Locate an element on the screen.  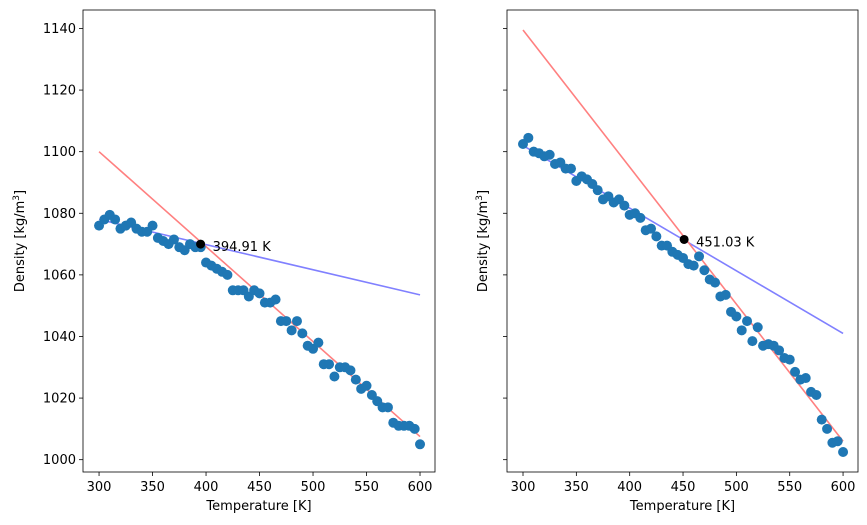
intersection-annotation: 394.91 K is located at coordinates (242, 247).